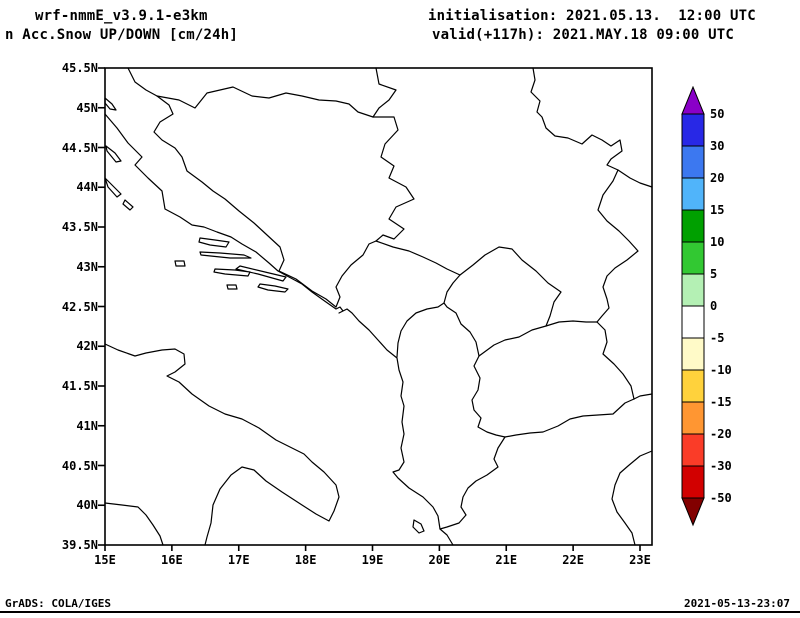  I want to click on colorbar-tick-label: 50, so click(717, 114).